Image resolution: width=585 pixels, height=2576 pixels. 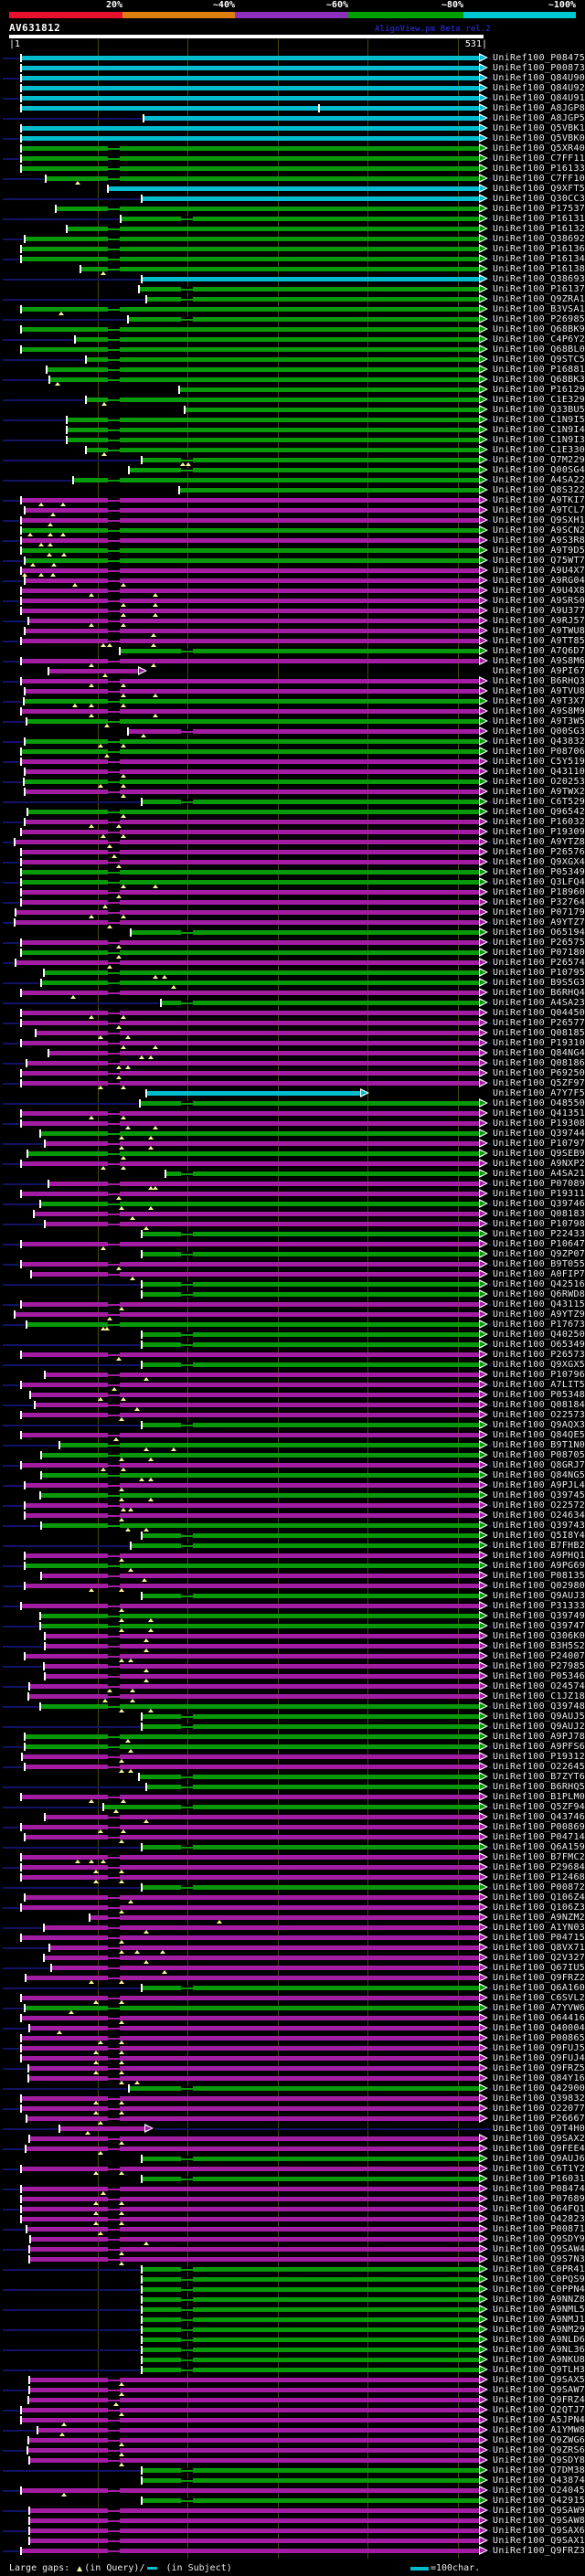 I want to click on subject-label: UniRef100_Q96542, so click(x=539, y=812).